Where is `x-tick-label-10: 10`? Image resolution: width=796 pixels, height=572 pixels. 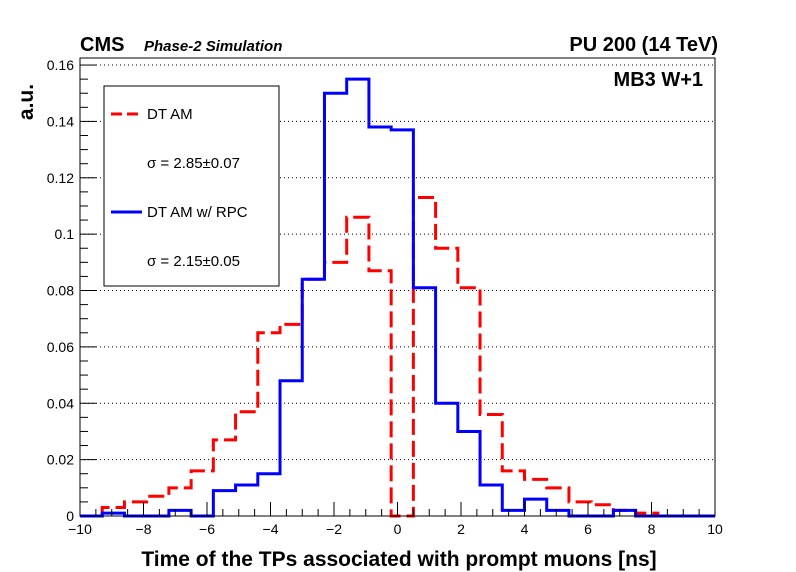 x-tick-label-10: 10 is located at coordinates (715, 529).